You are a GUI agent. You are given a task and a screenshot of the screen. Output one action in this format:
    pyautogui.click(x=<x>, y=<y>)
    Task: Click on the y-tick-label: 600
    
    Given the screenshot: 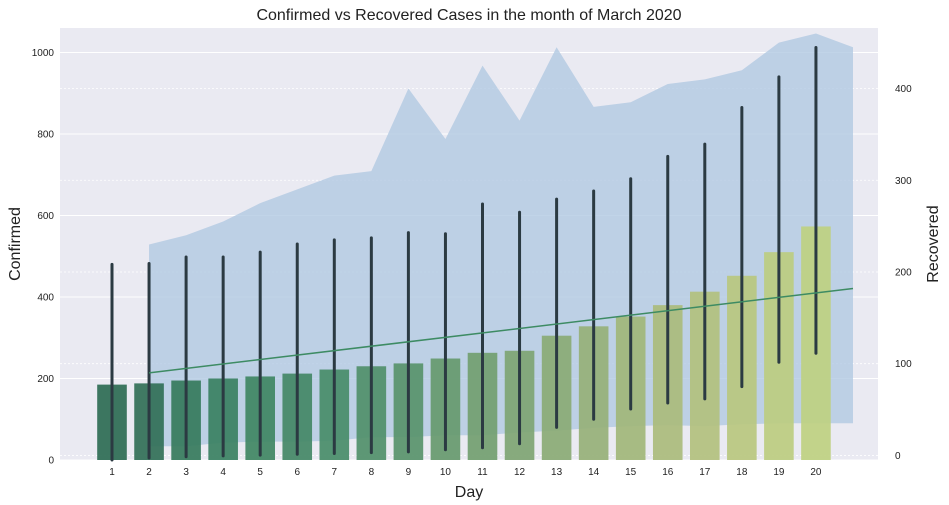 What is the action you would take?
    pyautogui.click(x=45, y=216)
    